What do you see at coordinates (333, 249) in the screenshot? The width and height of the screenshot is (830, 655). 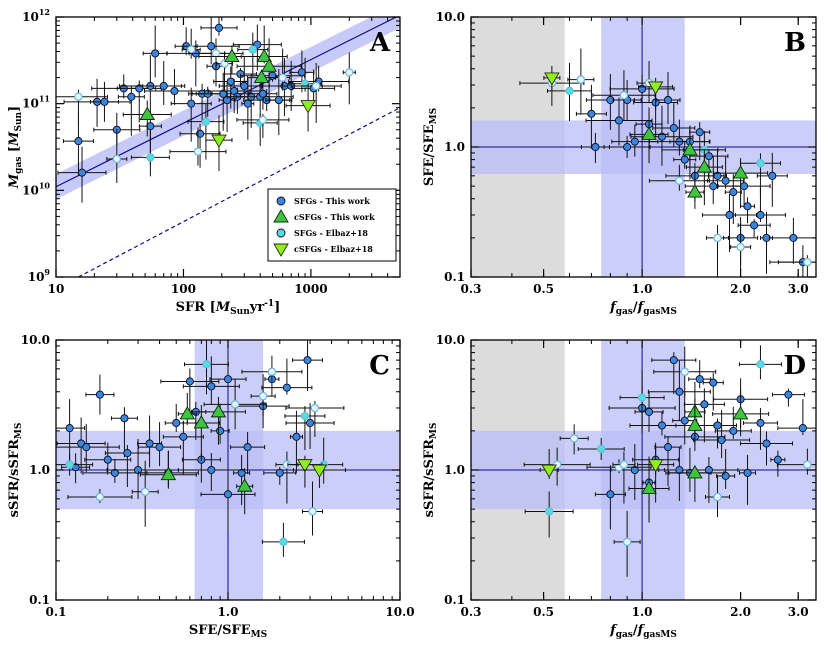 I see `legend-label: cSFGs - Elbaz+18` at bounding box center [333, 249].